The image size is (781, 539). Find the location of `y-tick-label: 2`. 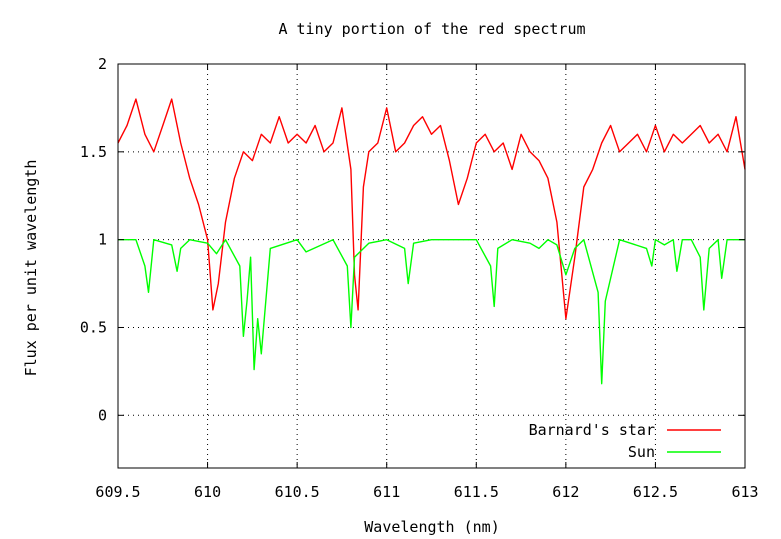

y-tick-label: 2 is located at coordinates (102, 64).